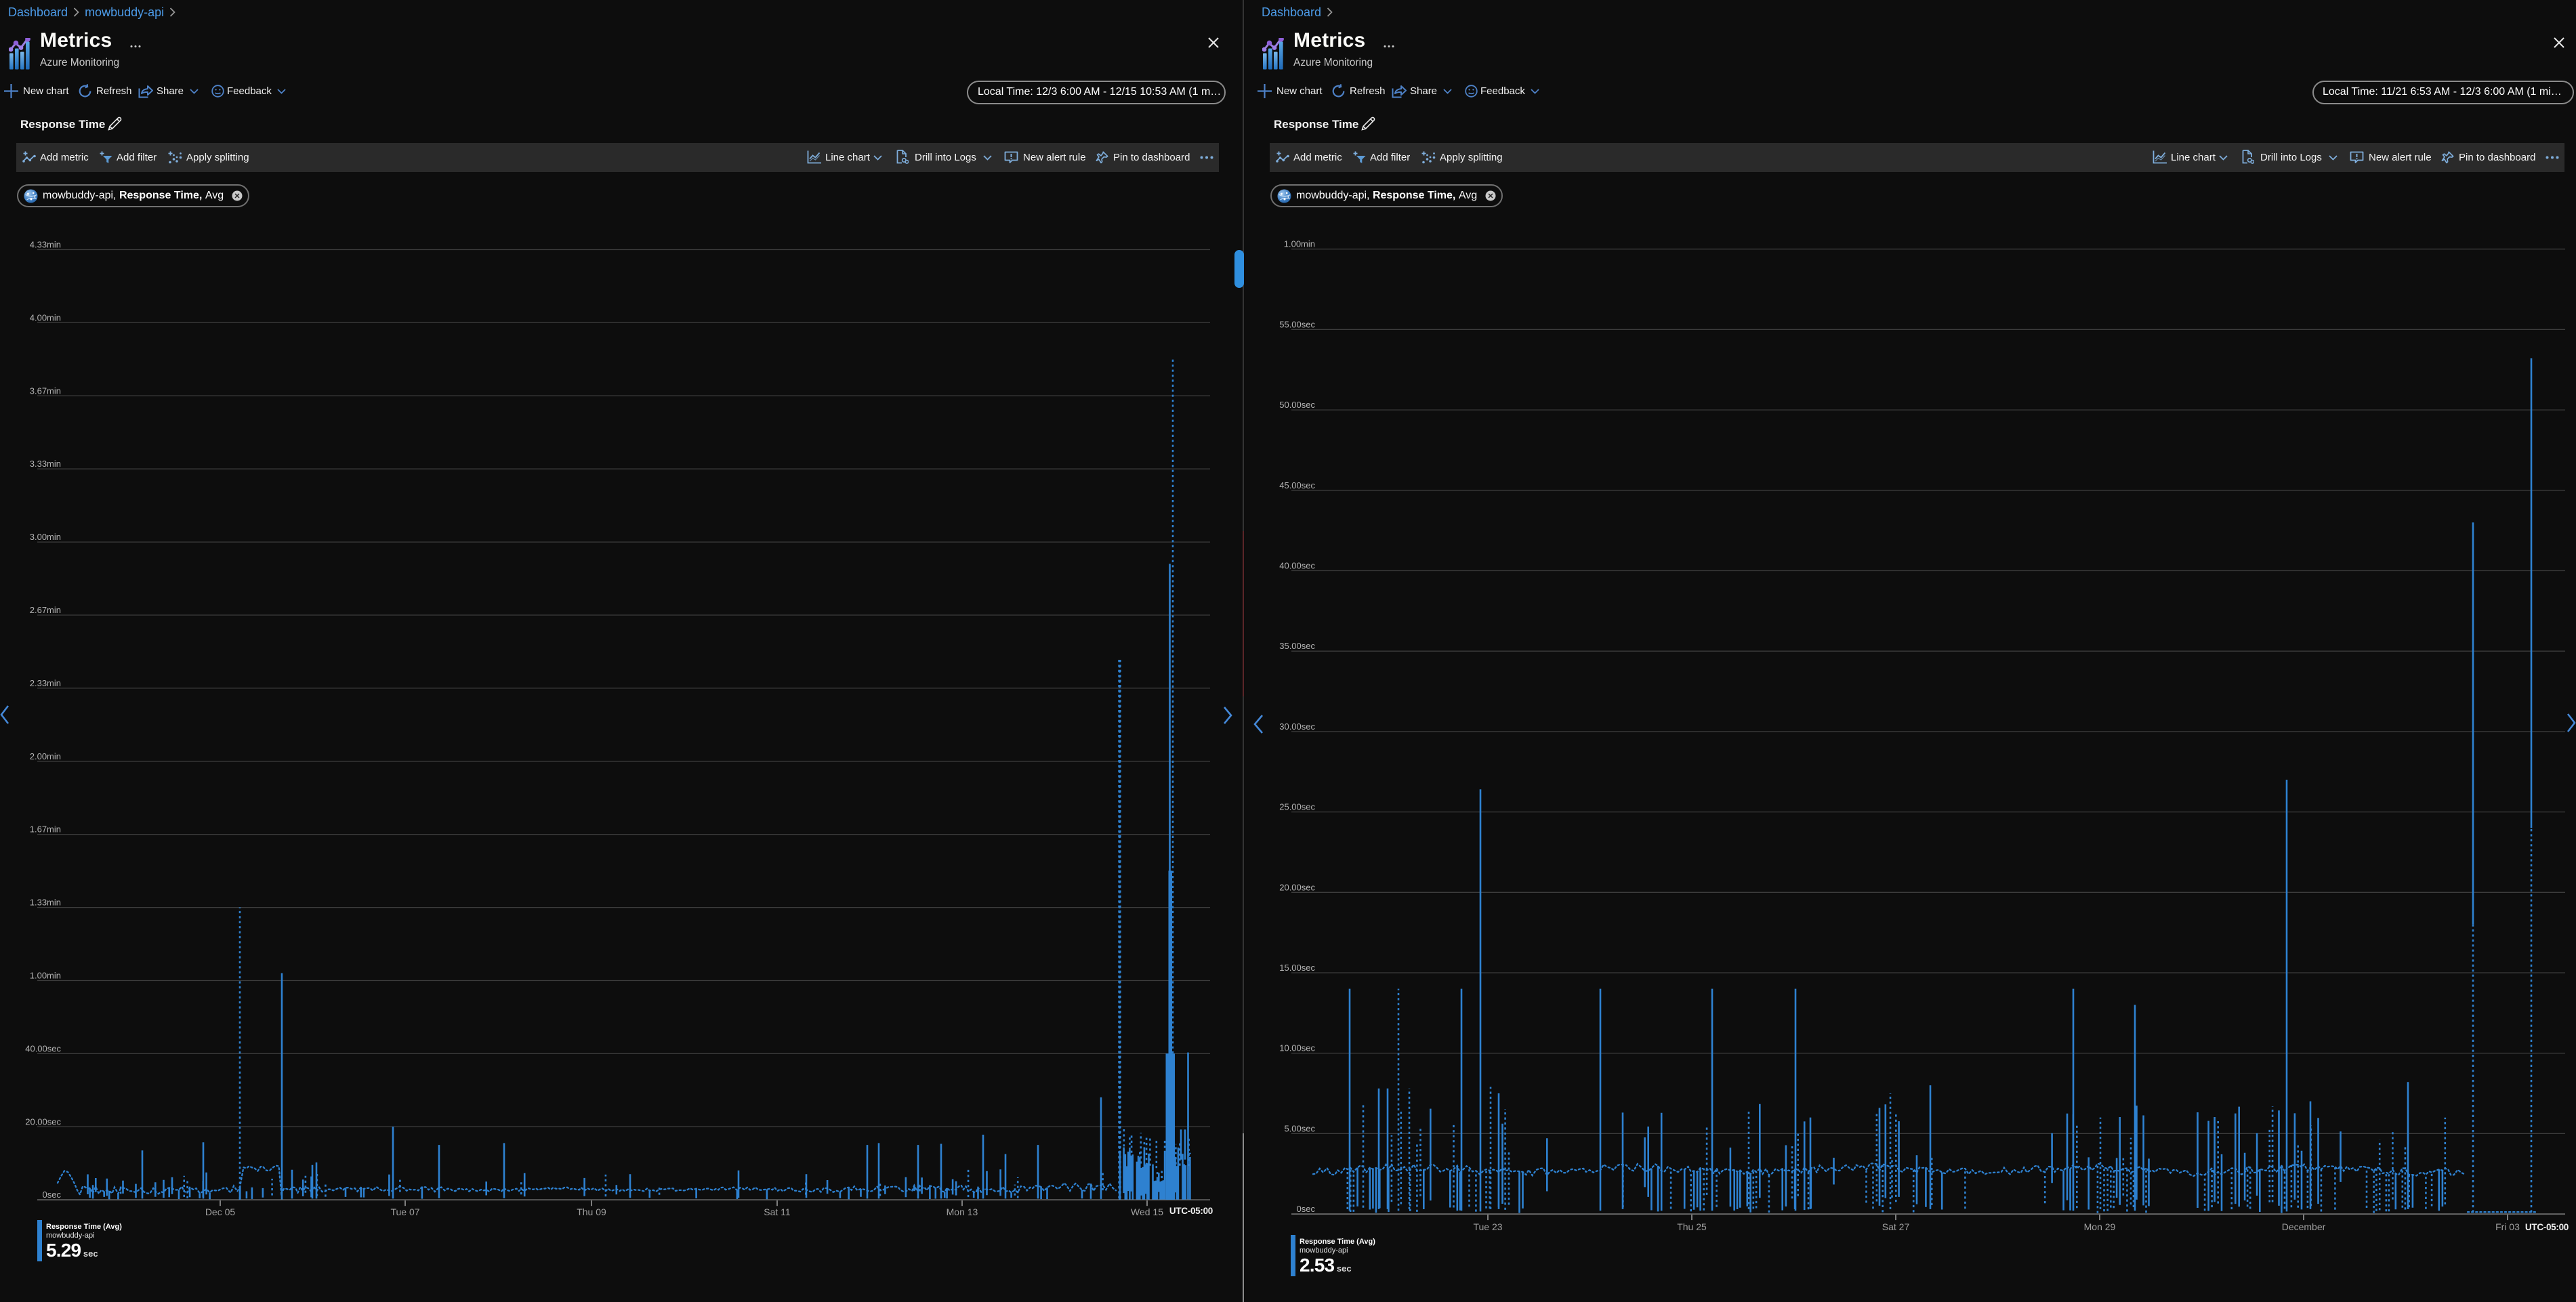 Image resolution: width=2576 pixels, height=1302 pixels. I want to click on svg-text: Tue 23, so click(1487, 1226).